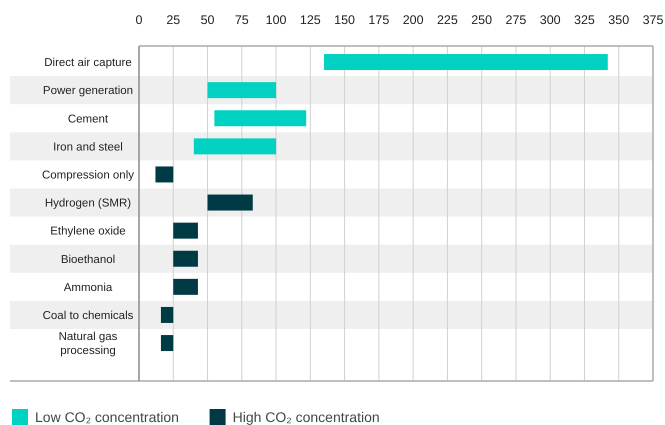  I want to click on y-tick-label: Cement, so click(88, 119).